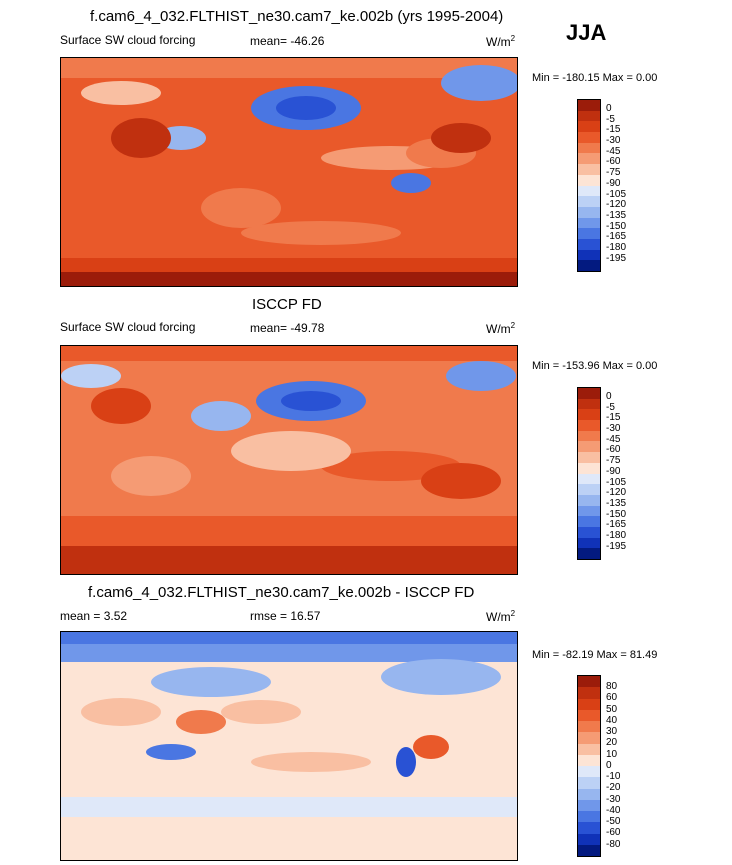  I want to click on panel1-variable-label: Surface SW cloud forcing, so click(128, 40).